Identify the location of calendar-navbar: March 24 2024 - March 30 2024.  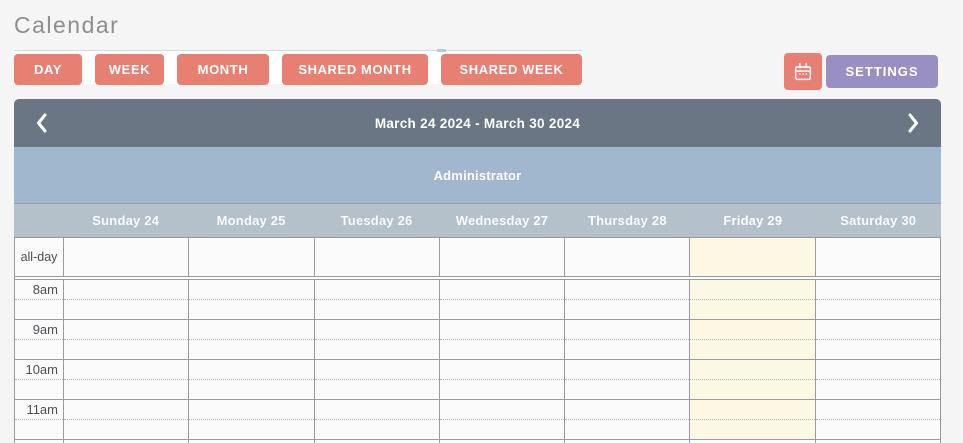
(477, 123).